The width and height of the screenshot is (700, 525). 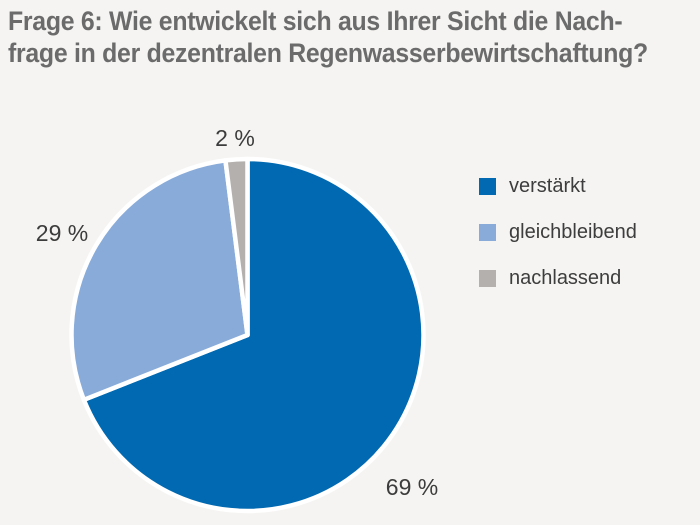 I want to click on pie-label-69-percent: 69 %, so click(x=412, y=487).